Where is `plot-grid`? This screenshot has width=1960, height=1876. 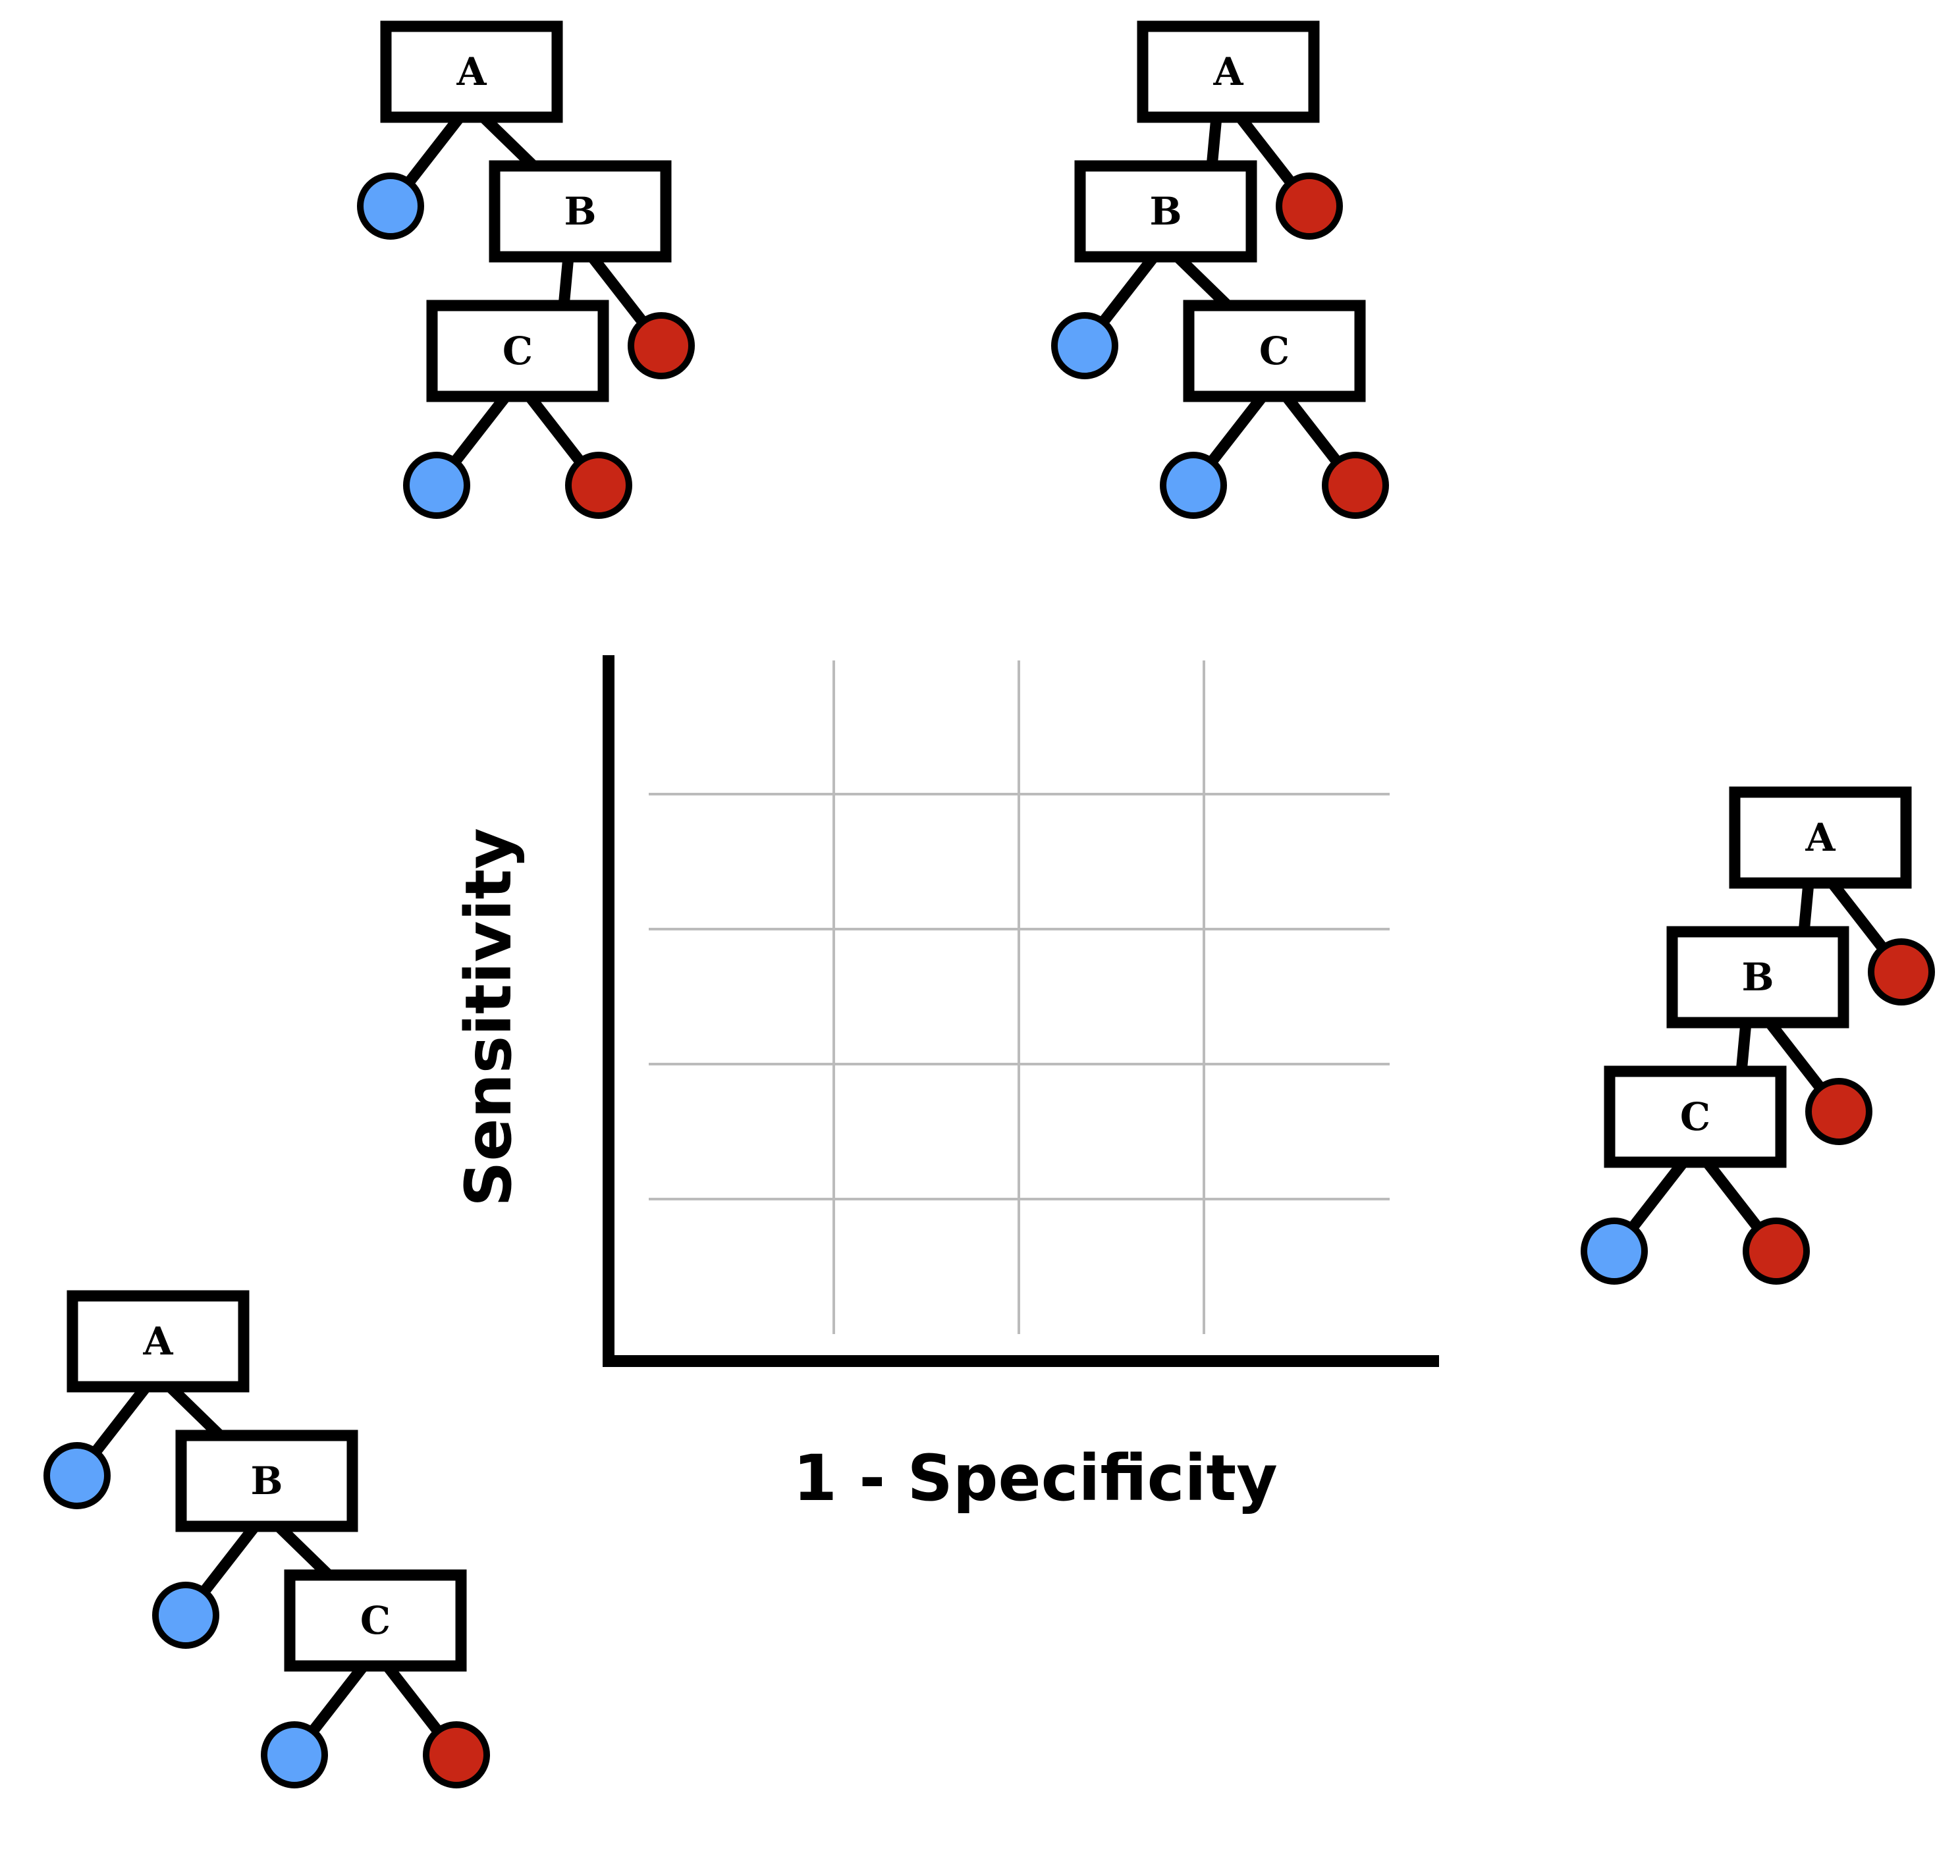 plot-grid is located at coordinates (1019, 997).